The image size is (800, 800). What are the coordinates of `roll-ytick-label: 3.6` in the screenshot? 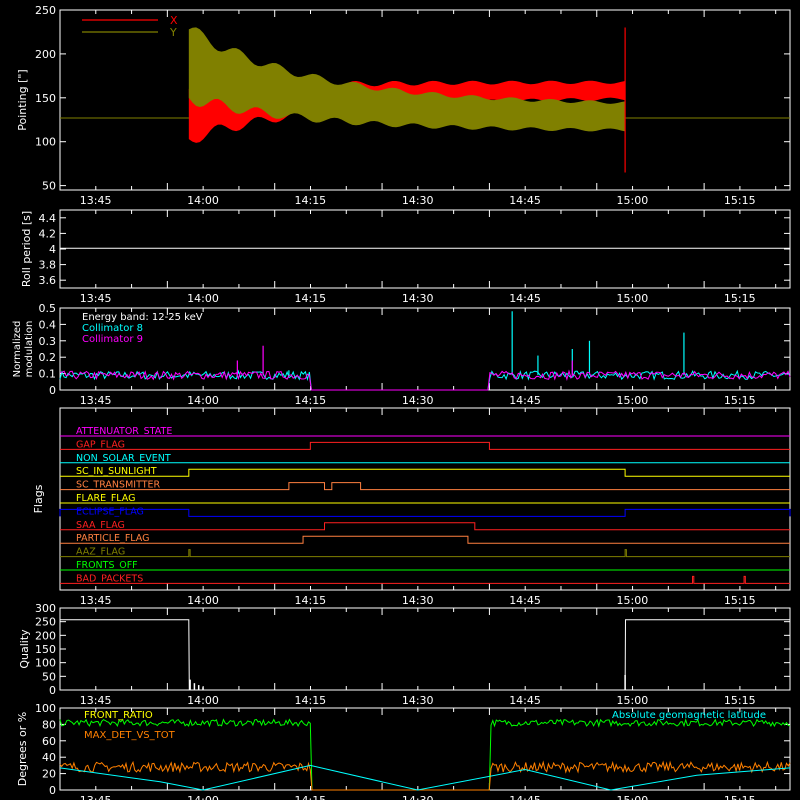 It's located at (48, 280).